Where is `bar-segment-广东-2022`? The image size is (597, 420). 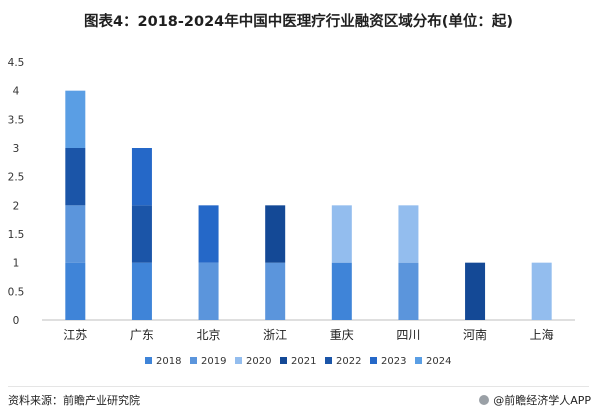
bar-segment-广东-2022 is located at coordinates (141, 234).